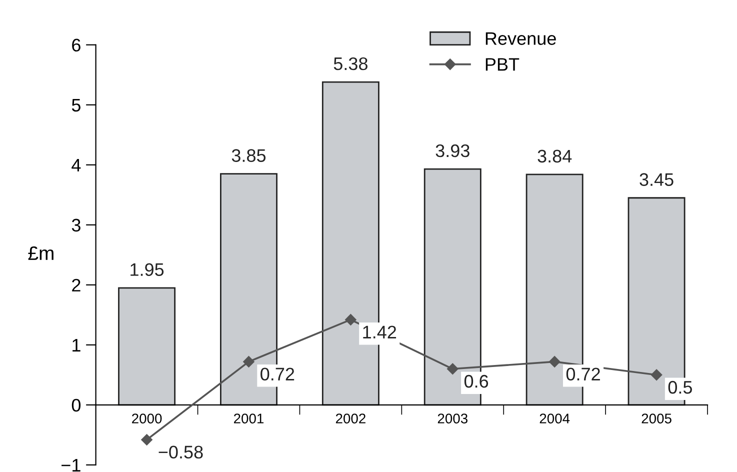 This screenshot has height=472, width=737. What do you see at coordinates (76, 45) in the screenshot?
I see `y-tick-label: 6` at bounding box center [76, 45].